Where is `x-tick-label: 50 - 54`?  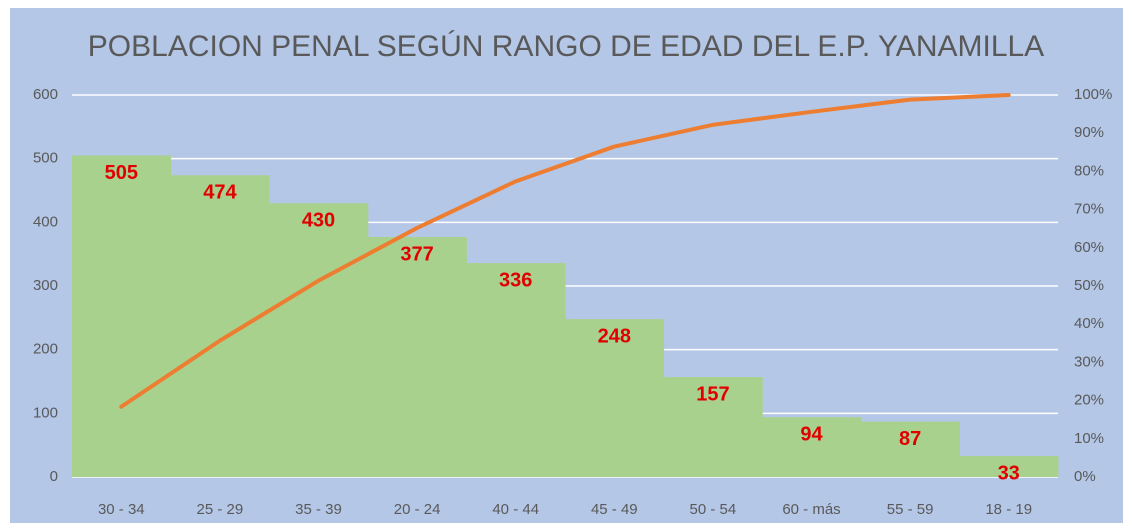 x-tick-label: 50 - 54 is located at coordinates (713, 509).